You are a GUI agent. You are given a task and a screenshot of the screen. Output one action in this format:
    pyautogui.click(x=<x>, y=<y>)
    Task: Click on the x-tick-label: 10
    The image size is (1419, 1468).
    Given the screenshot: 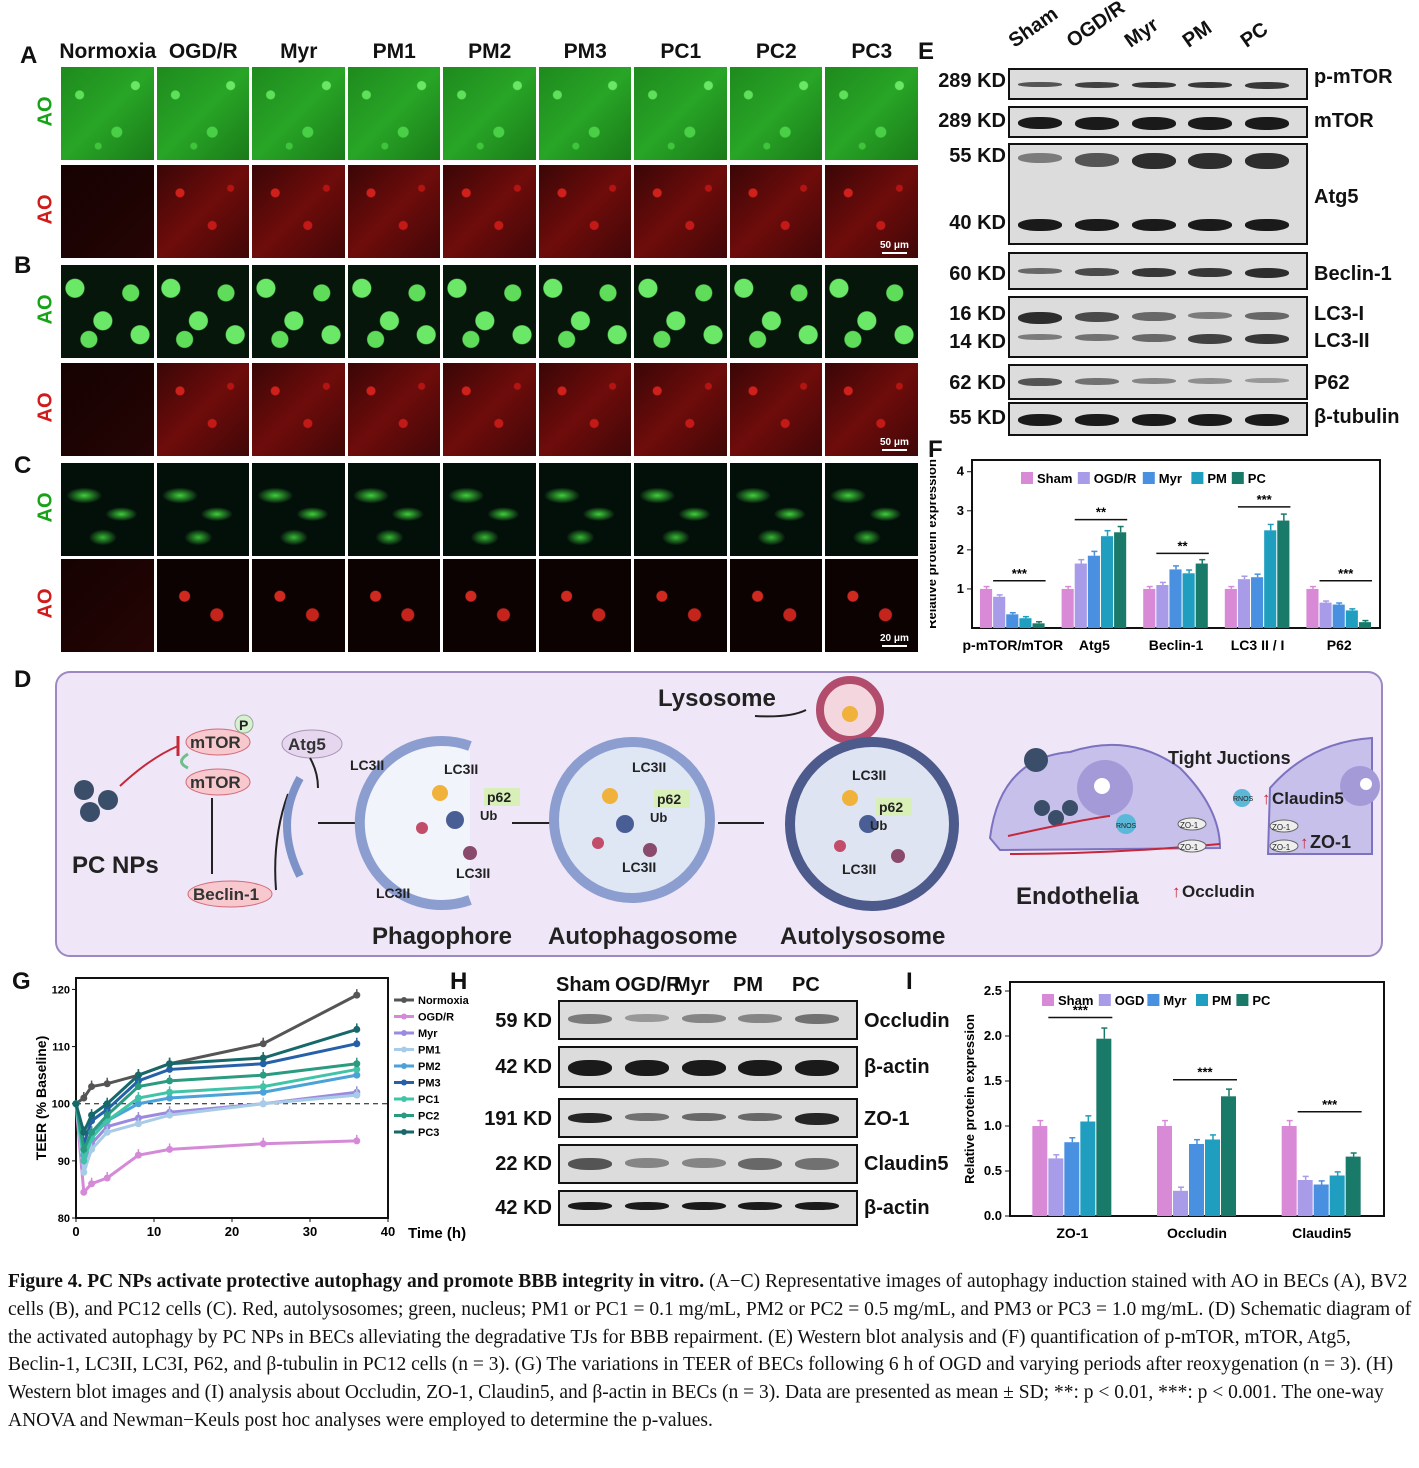 What is the action you would take?
    pyautogui.click(x=154, y=1231)
    